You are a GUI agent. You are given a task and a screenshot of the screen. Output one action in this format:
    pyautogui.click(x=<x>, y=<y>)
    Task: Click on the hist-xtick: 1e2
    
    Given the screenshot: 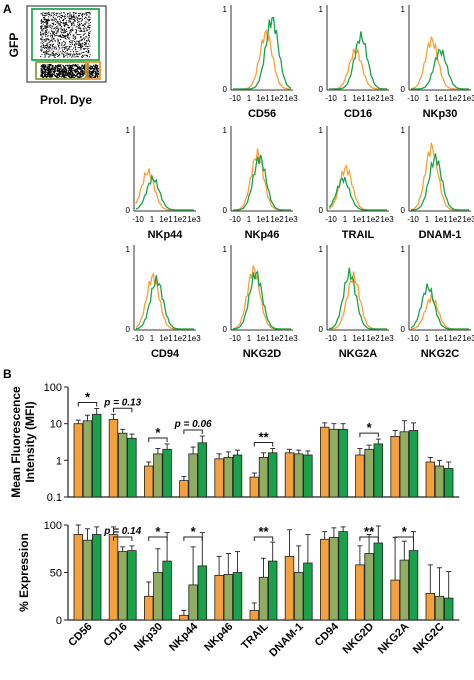 What is the action you would take?
    pyautogui.click(x=373, y=338)
    